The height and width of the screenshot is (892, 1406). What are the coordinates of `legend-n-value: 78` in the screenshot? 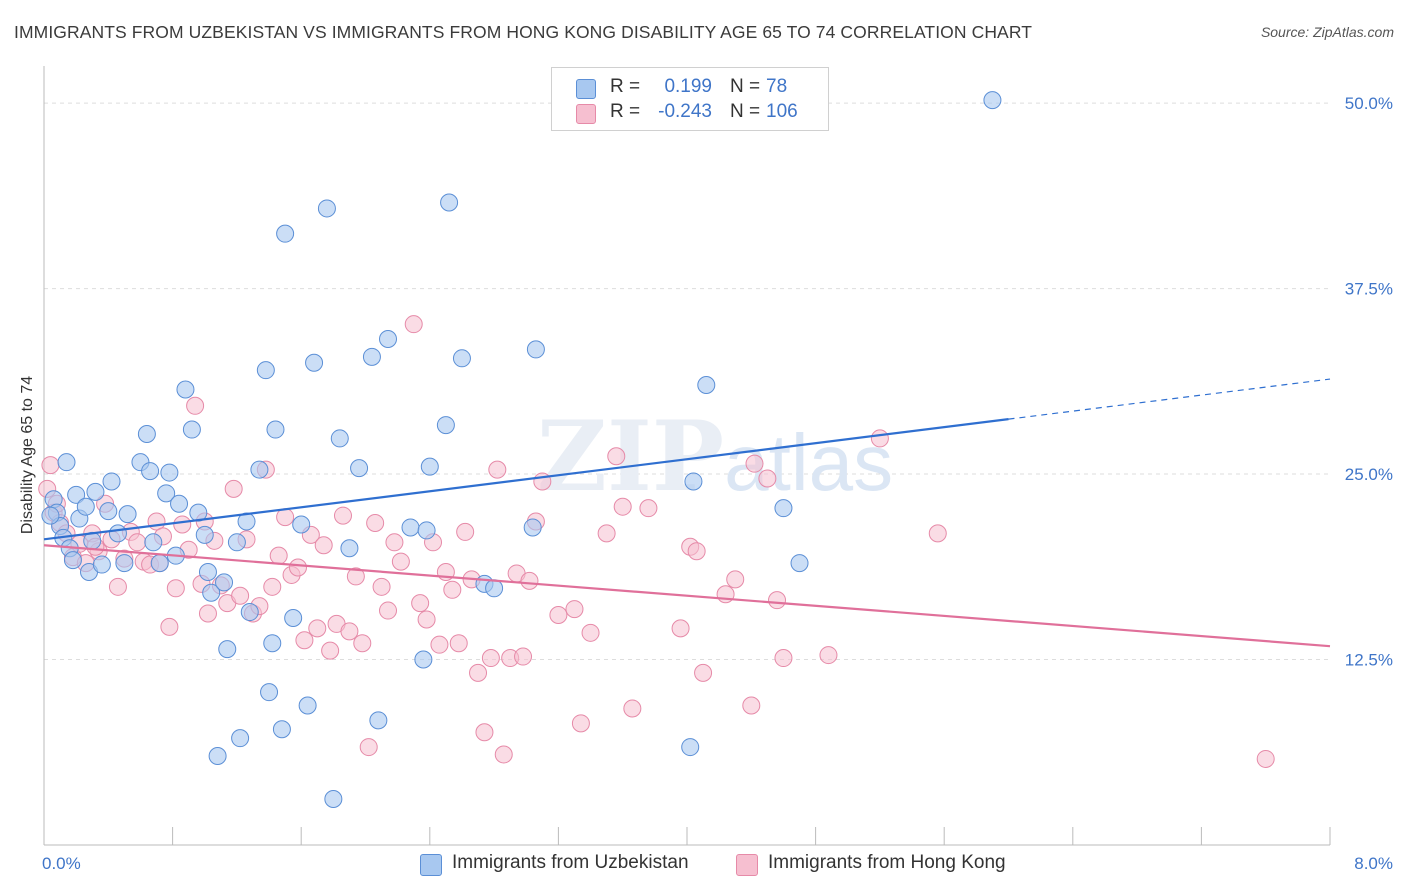 It's located at (777, 86).